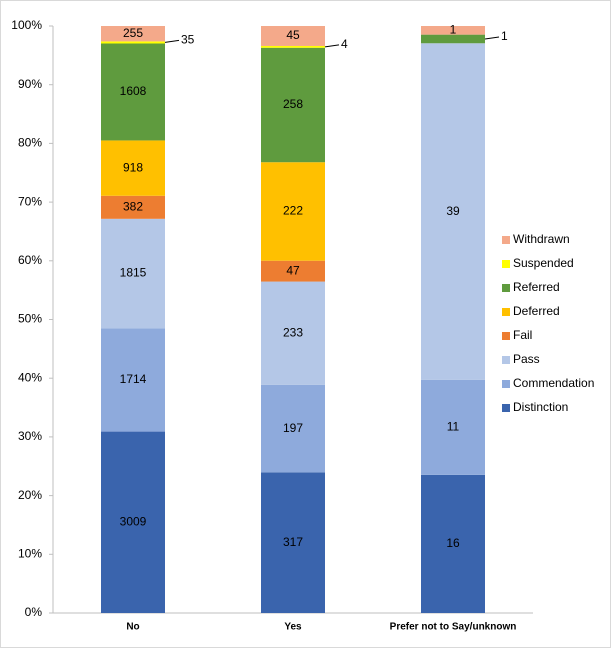  Describe the element at coordinates (541, 239) in the screenshot. I see `legend-label: Withdrawn` at that location.